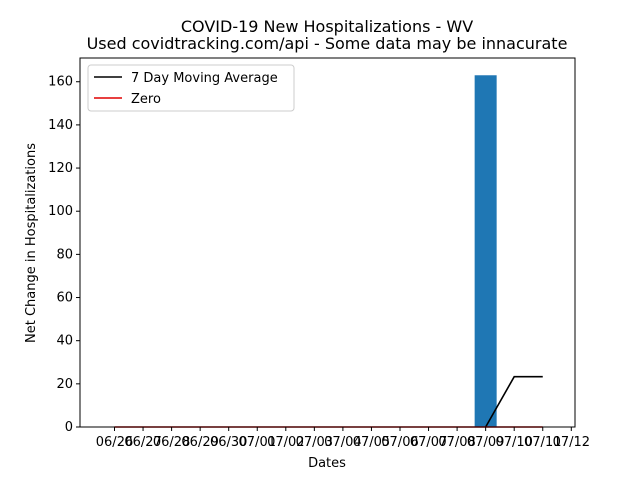 The width and height of the screenshot is (640, 484). Describe the element at coordinates (60, 168) in the screenshot. I see `y-tick-label: 120` at that location.